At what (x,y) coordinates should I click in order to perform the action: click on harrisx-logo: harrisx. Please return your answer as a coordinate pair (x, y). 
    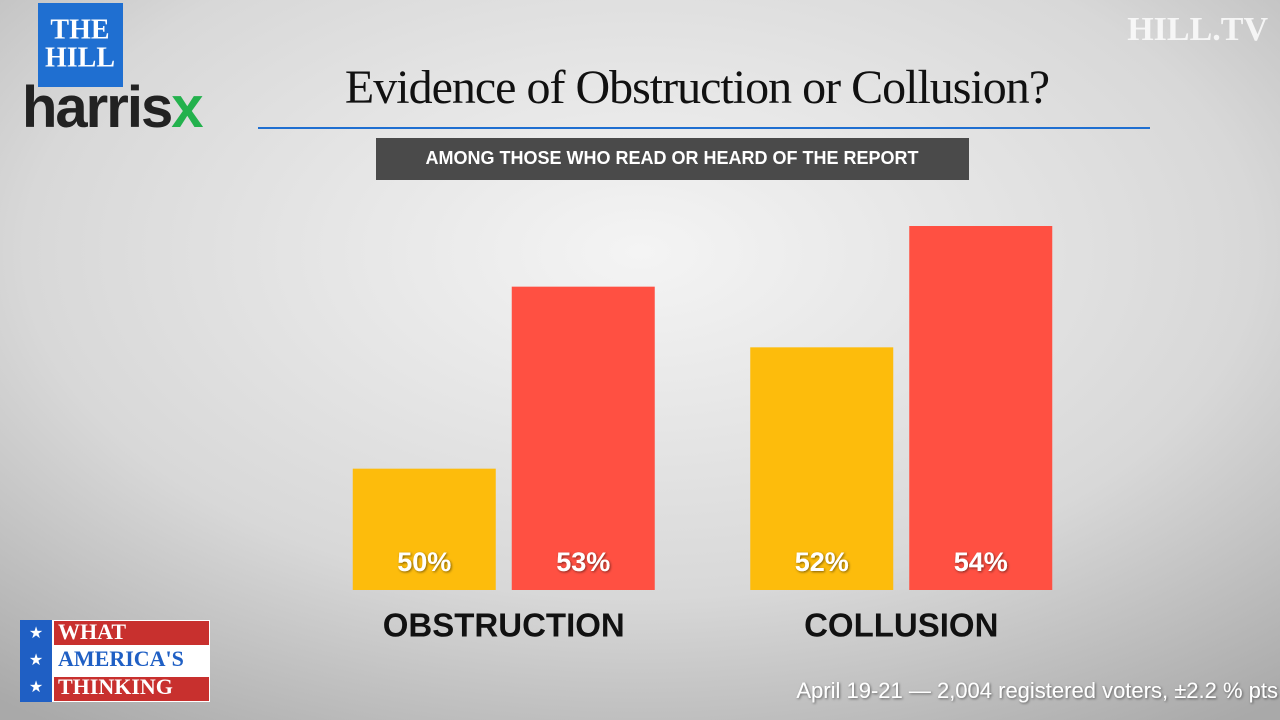
    Looking at the image, I should click on (112, 107).